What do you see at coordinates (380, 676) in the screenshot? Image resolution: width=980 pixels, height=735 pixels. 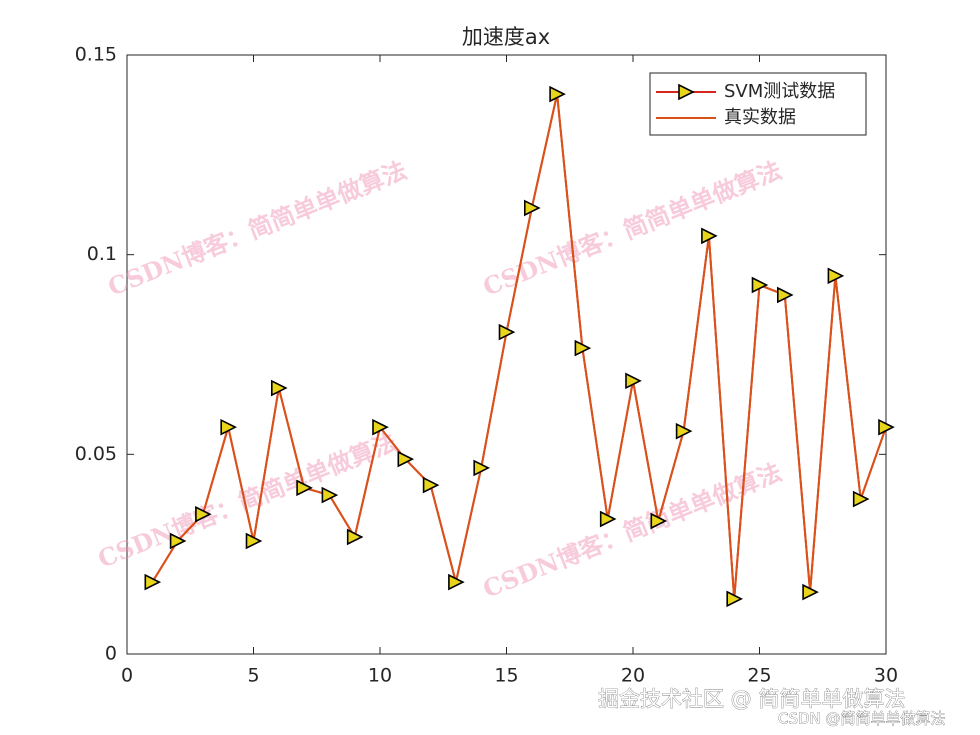 I see `x-tick-label: 10` at bounding box center [380, 676].